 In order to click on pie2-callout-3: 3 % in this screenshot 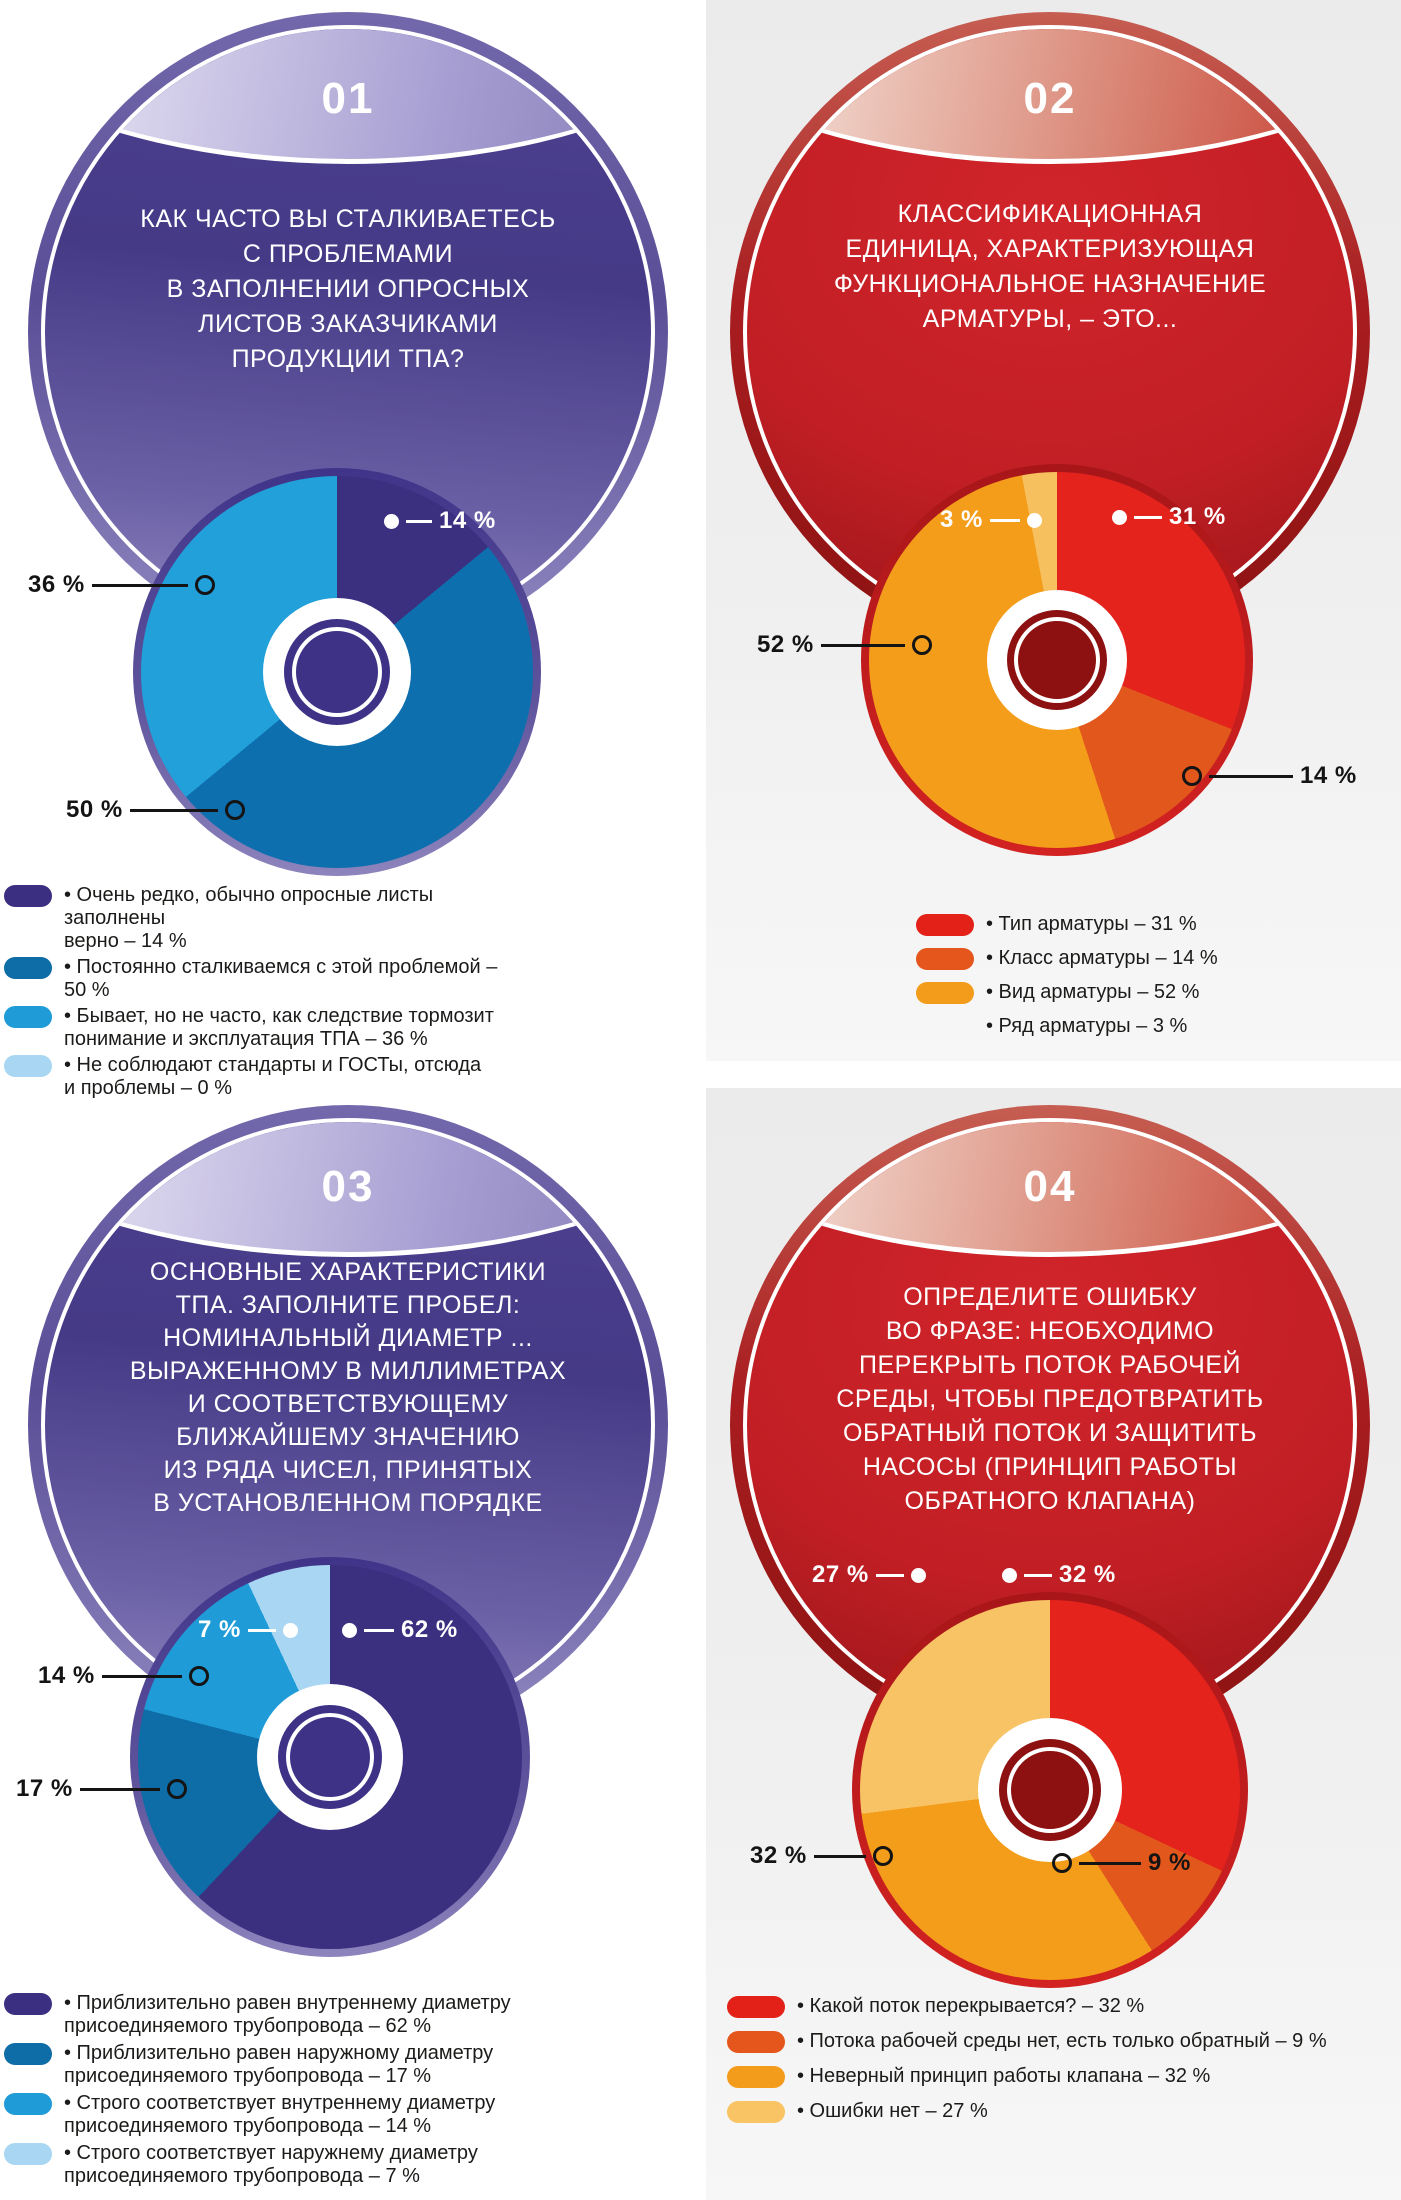, I will do `click(991, 520)`.